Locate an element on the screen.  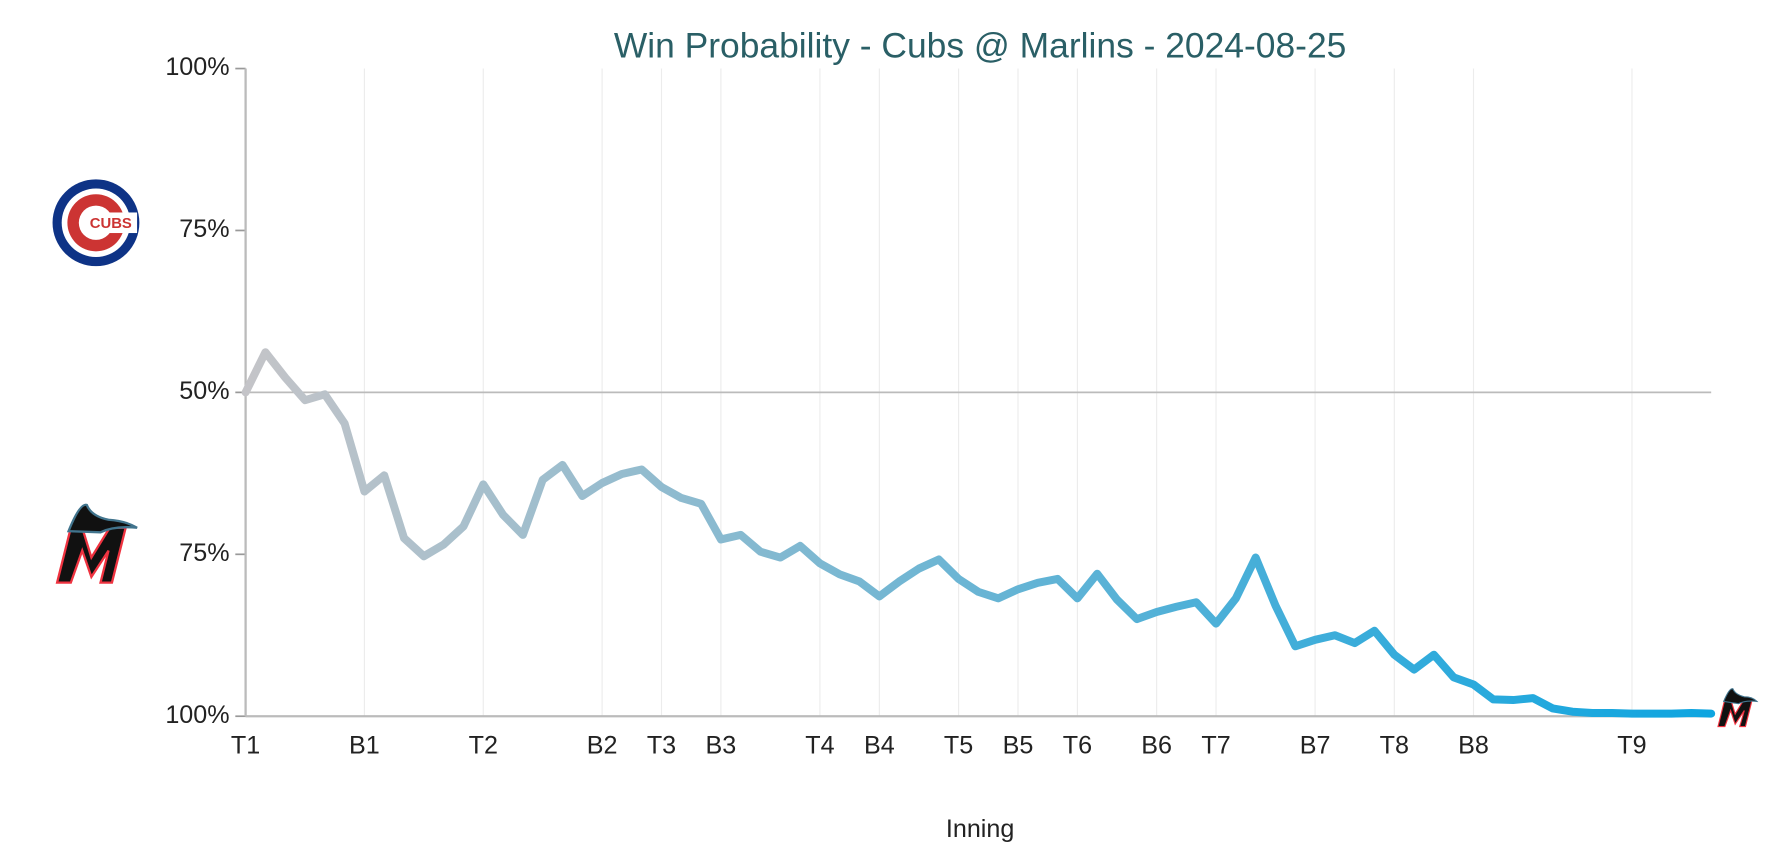
x-tick-label: T3 is located at coordinates (661, 746).